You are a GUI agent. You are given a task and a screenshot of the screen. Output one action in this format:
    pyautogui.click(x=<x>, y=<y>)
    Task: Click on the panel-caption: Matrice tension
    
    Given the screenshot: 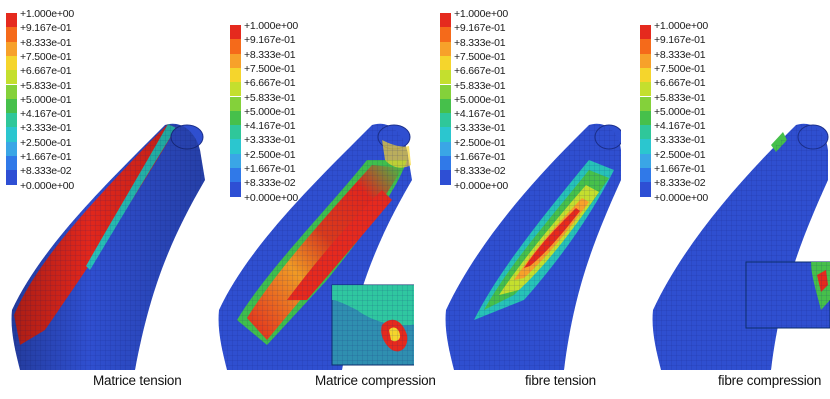 What is the action you would take?
    pyautogui.click(x=137, y=380)
    